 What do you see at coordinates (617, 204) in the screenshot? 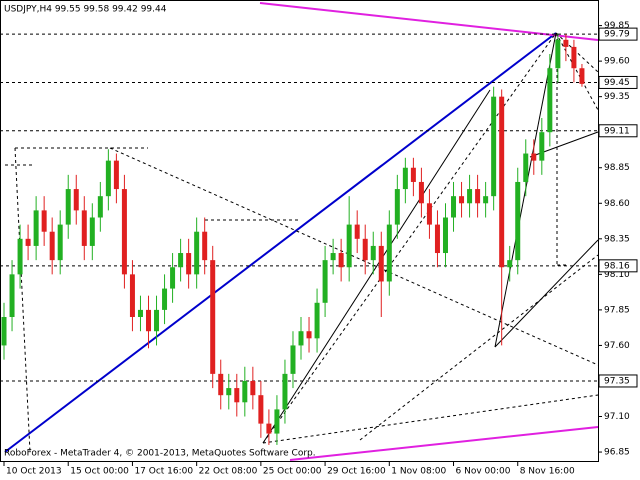
I see `y-tick-label: 98.60` at bounding box center [617, 204].